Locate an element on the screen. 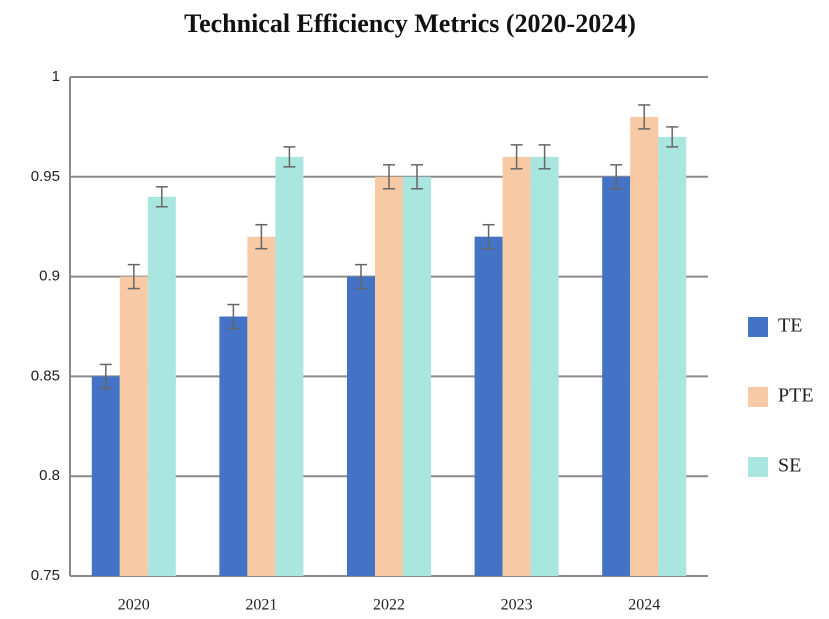  chart-title: Technical Efficiency Metrics (2020-2024) is located at coordinates (410, 23).